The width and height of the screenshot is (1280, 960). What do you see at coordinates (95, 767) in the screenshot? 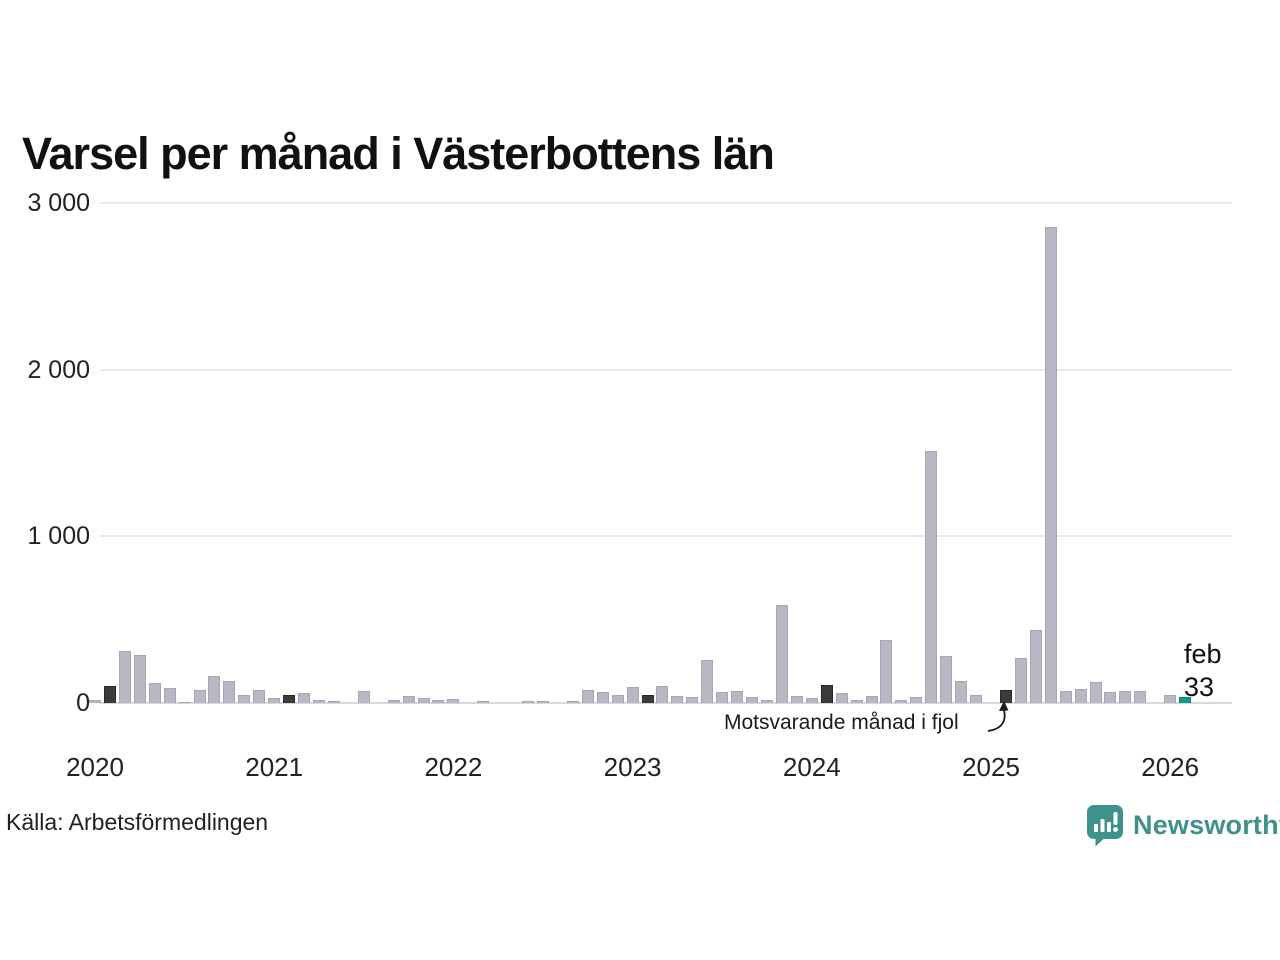
I see `x-axis-label-2020: 2020` at bounding box center [95, 767].